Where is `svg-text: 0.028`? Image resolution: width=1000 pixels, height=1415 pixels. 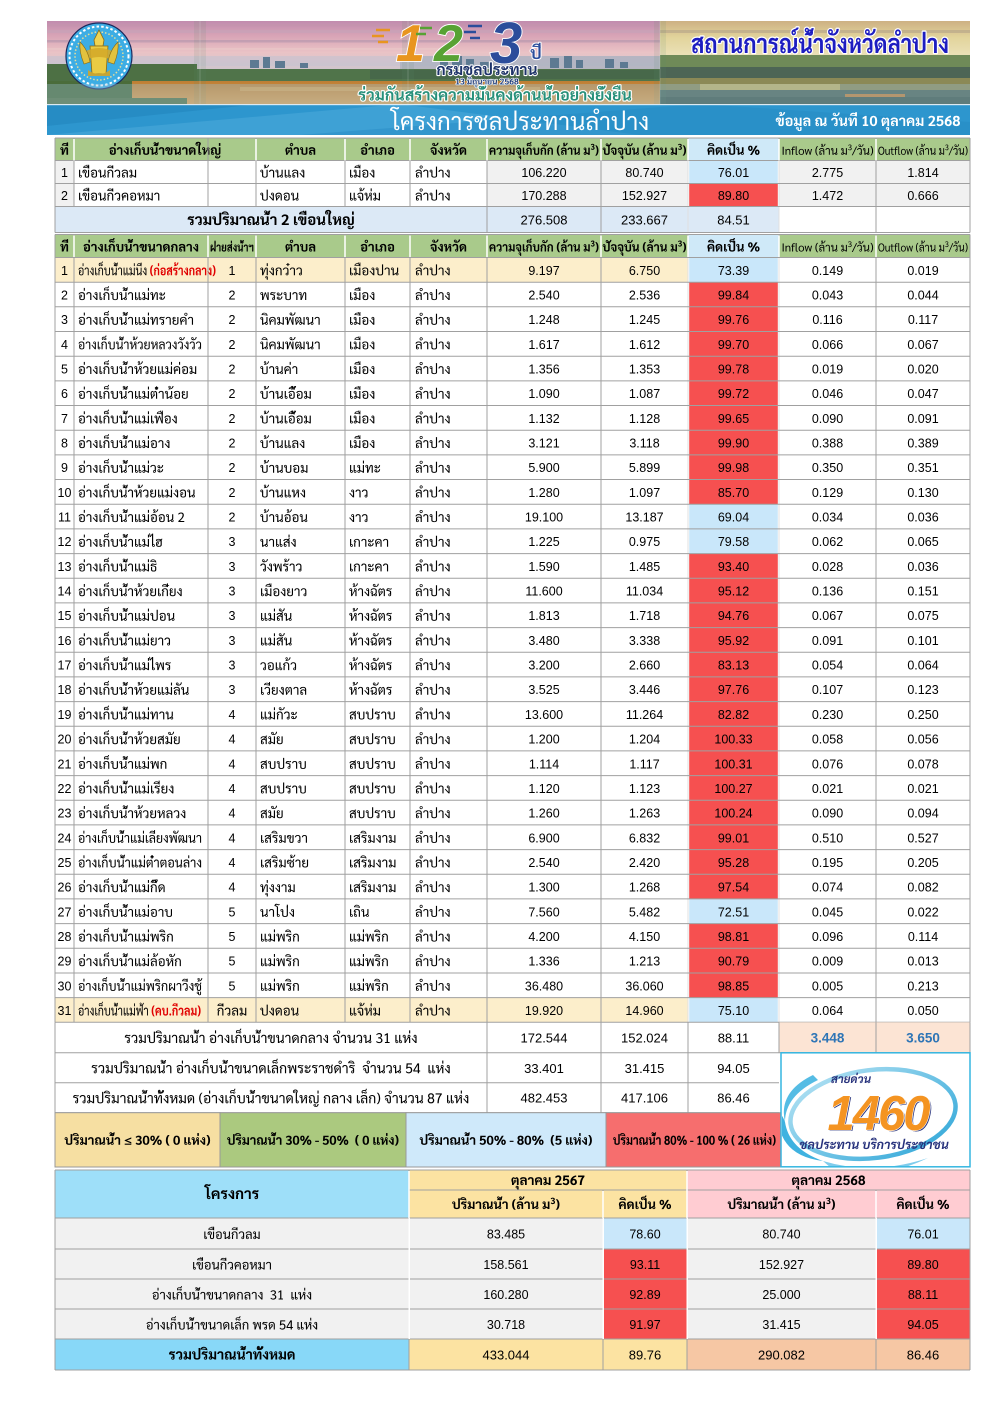 svg-text: 0.028 is located at coordinates (827, 567).